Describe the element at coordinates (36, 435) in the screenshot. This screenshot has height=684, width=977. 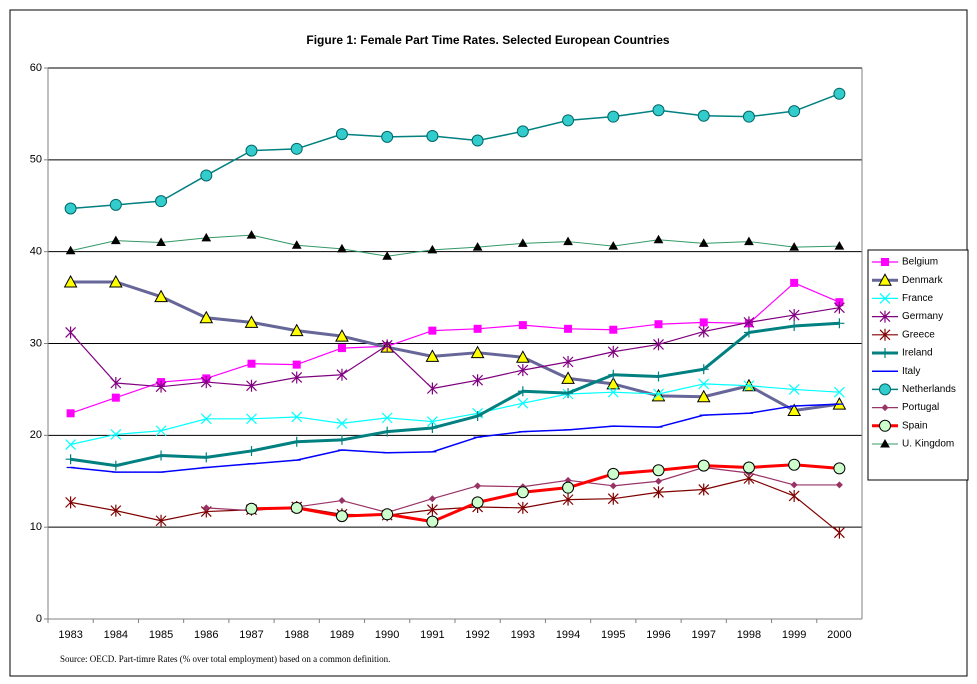
I see `y-tick-label: 20` at that location.